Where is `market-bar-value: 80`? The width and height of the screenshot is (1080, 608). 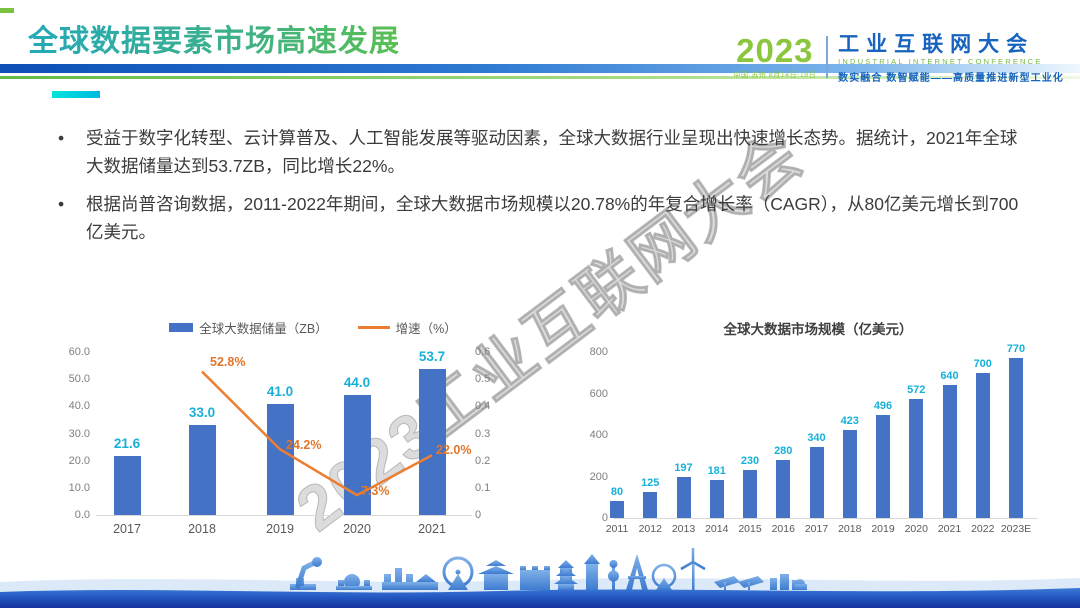
market-bar-value: 80 is located at coordinates (617, 492).